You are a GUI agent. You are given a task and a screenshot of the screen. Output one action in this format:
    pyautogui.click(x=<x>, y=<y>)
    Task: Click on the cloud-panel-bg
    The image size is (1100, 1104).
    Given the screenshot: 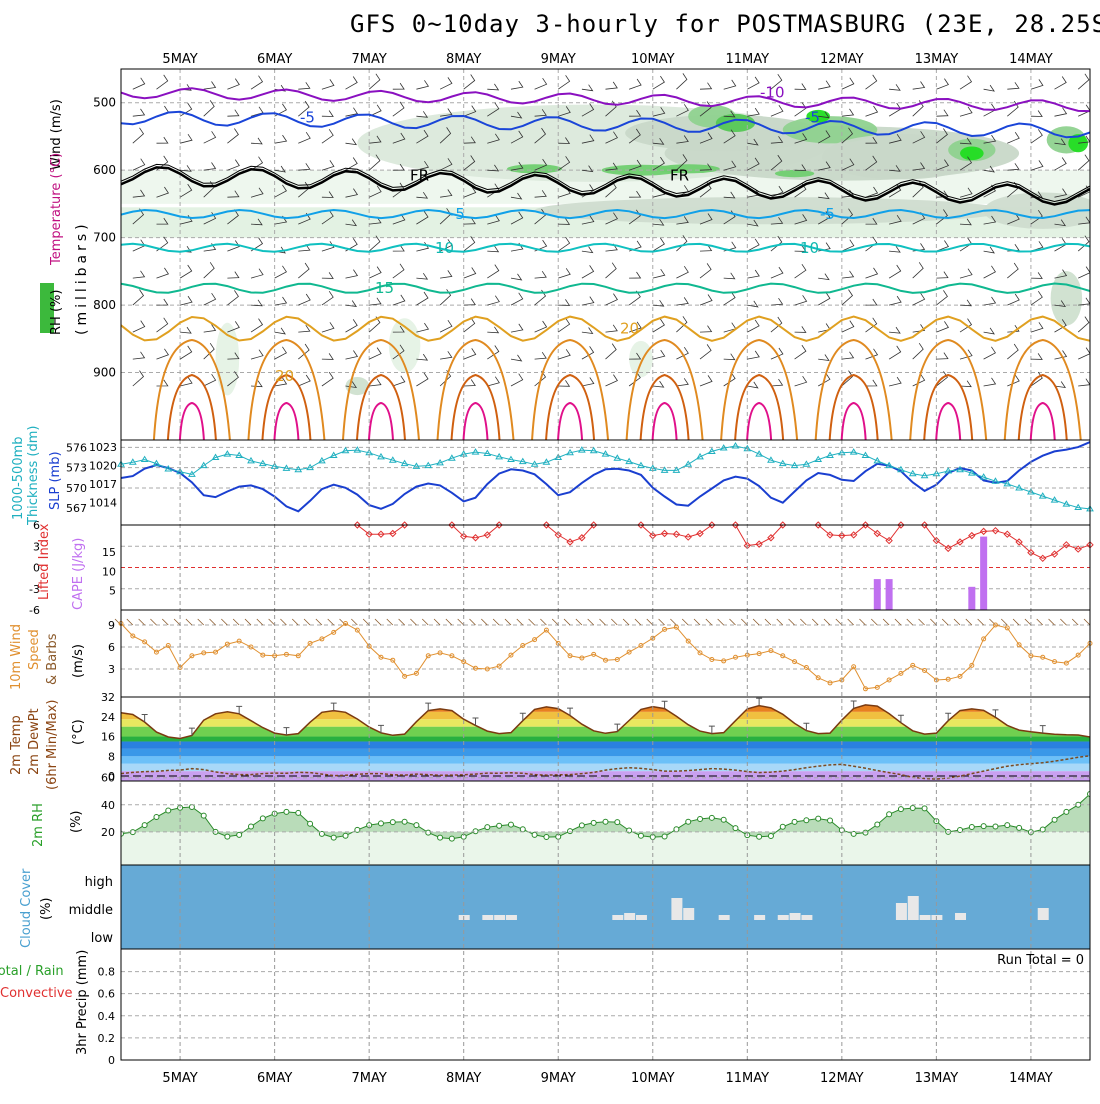 What is the action you would take?
    pyautogui.click(x=605, y=907)
    